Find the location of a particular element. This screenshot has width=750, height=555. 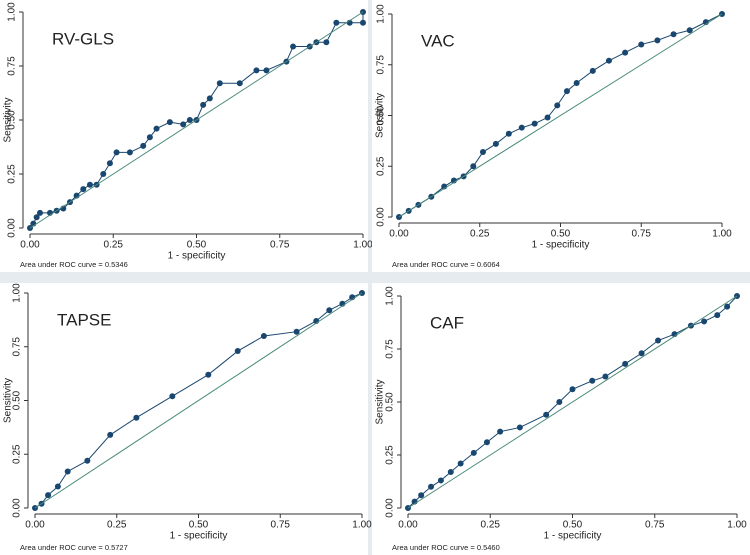

y-tick-label: 0.25 is located at coordinates (17, 454).